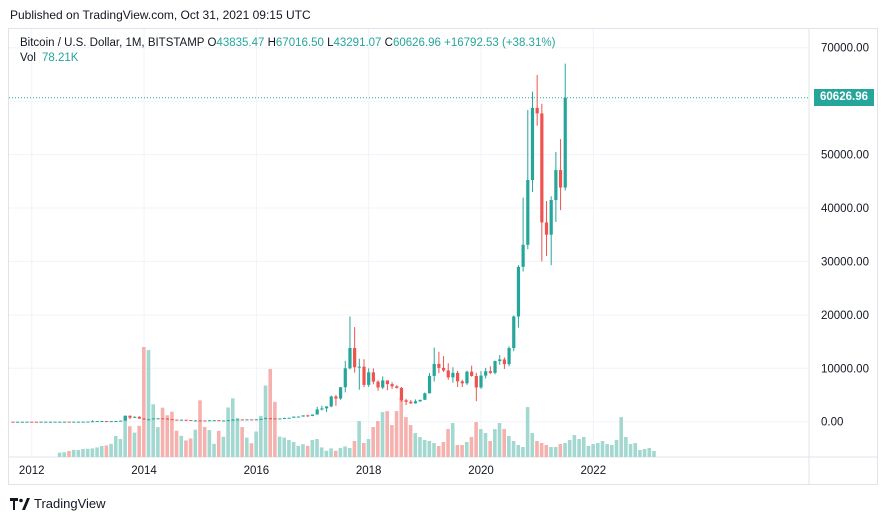 The image size is (892, 521). What do you see at coordinates (20, 503) in the screenshot?
I see `tradingview-logo-icon` at bounding box center [20, 503].